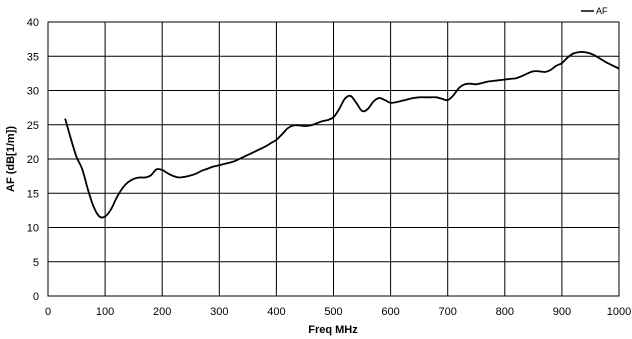 The height and width of the screenshot is (339, 632). I want to click on y-tick-label: 15, so click(33, 194).